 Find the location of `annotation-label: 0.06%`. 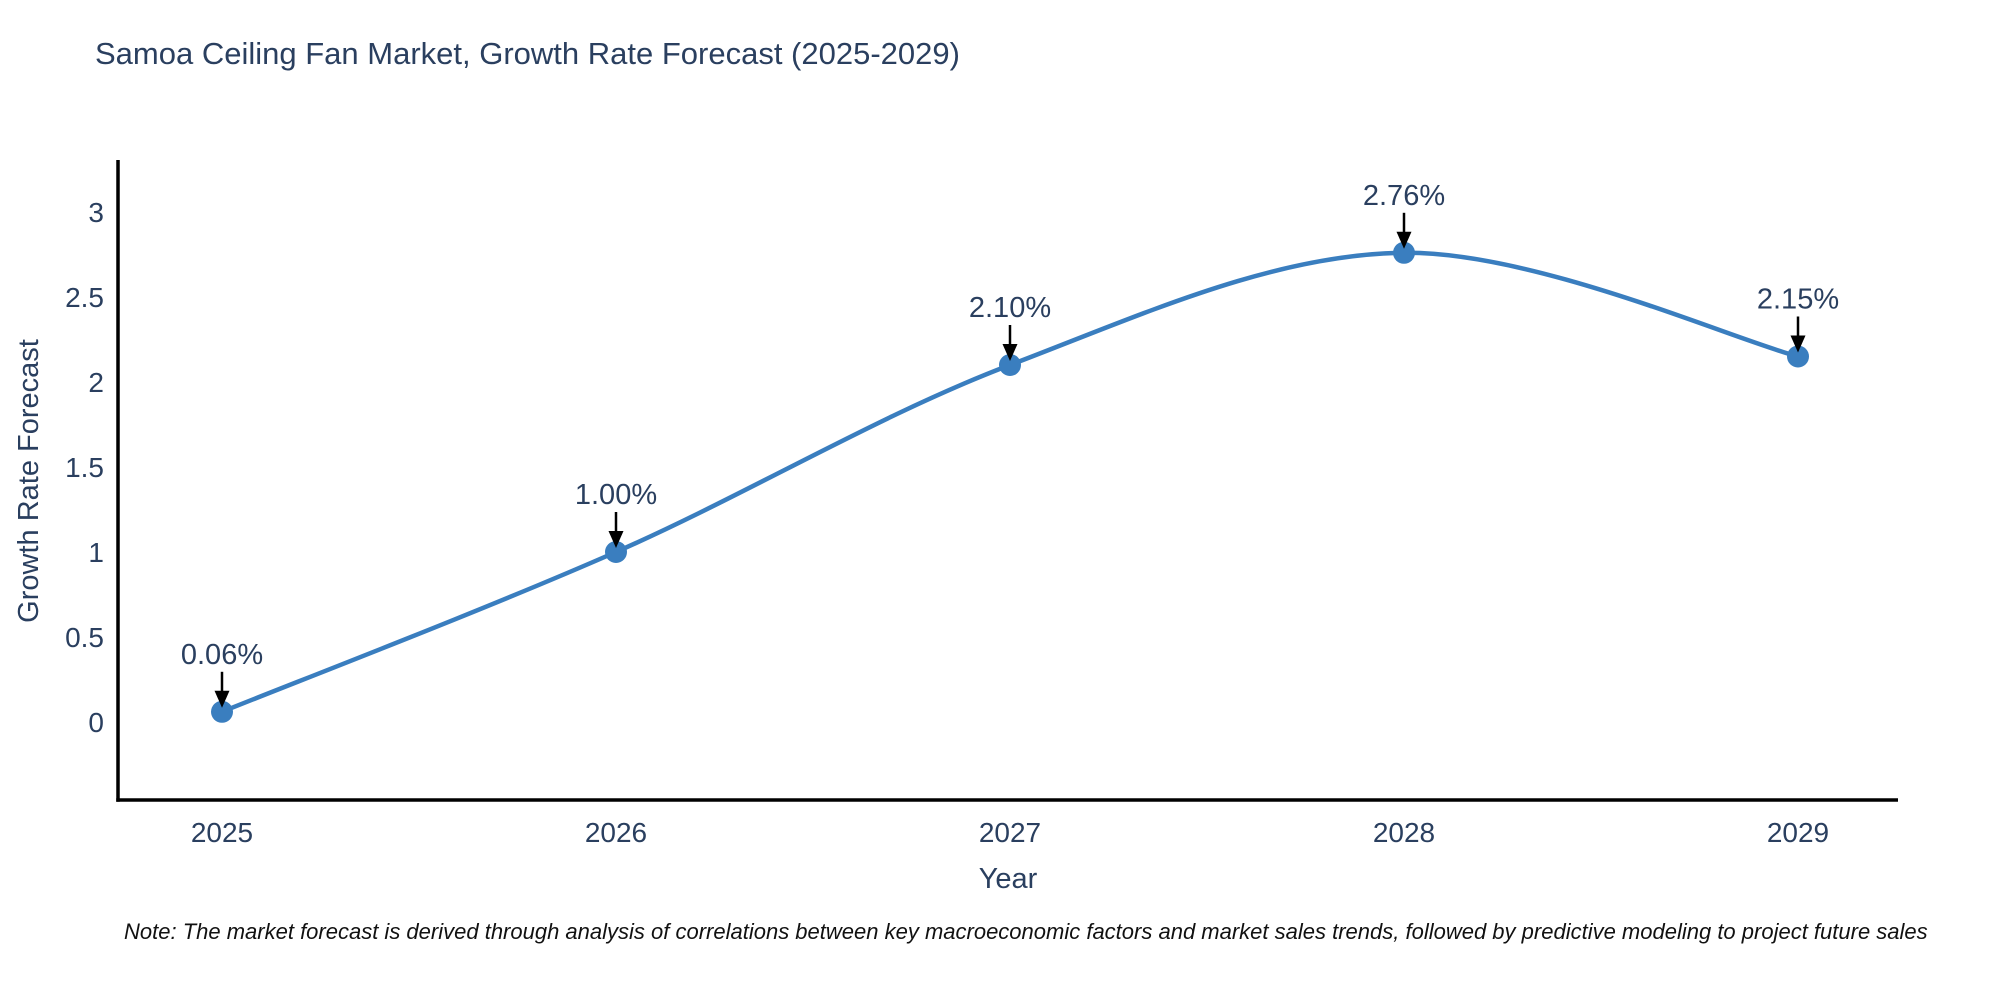

annotation-label: 0.06% is located at coordinates (222, 655).